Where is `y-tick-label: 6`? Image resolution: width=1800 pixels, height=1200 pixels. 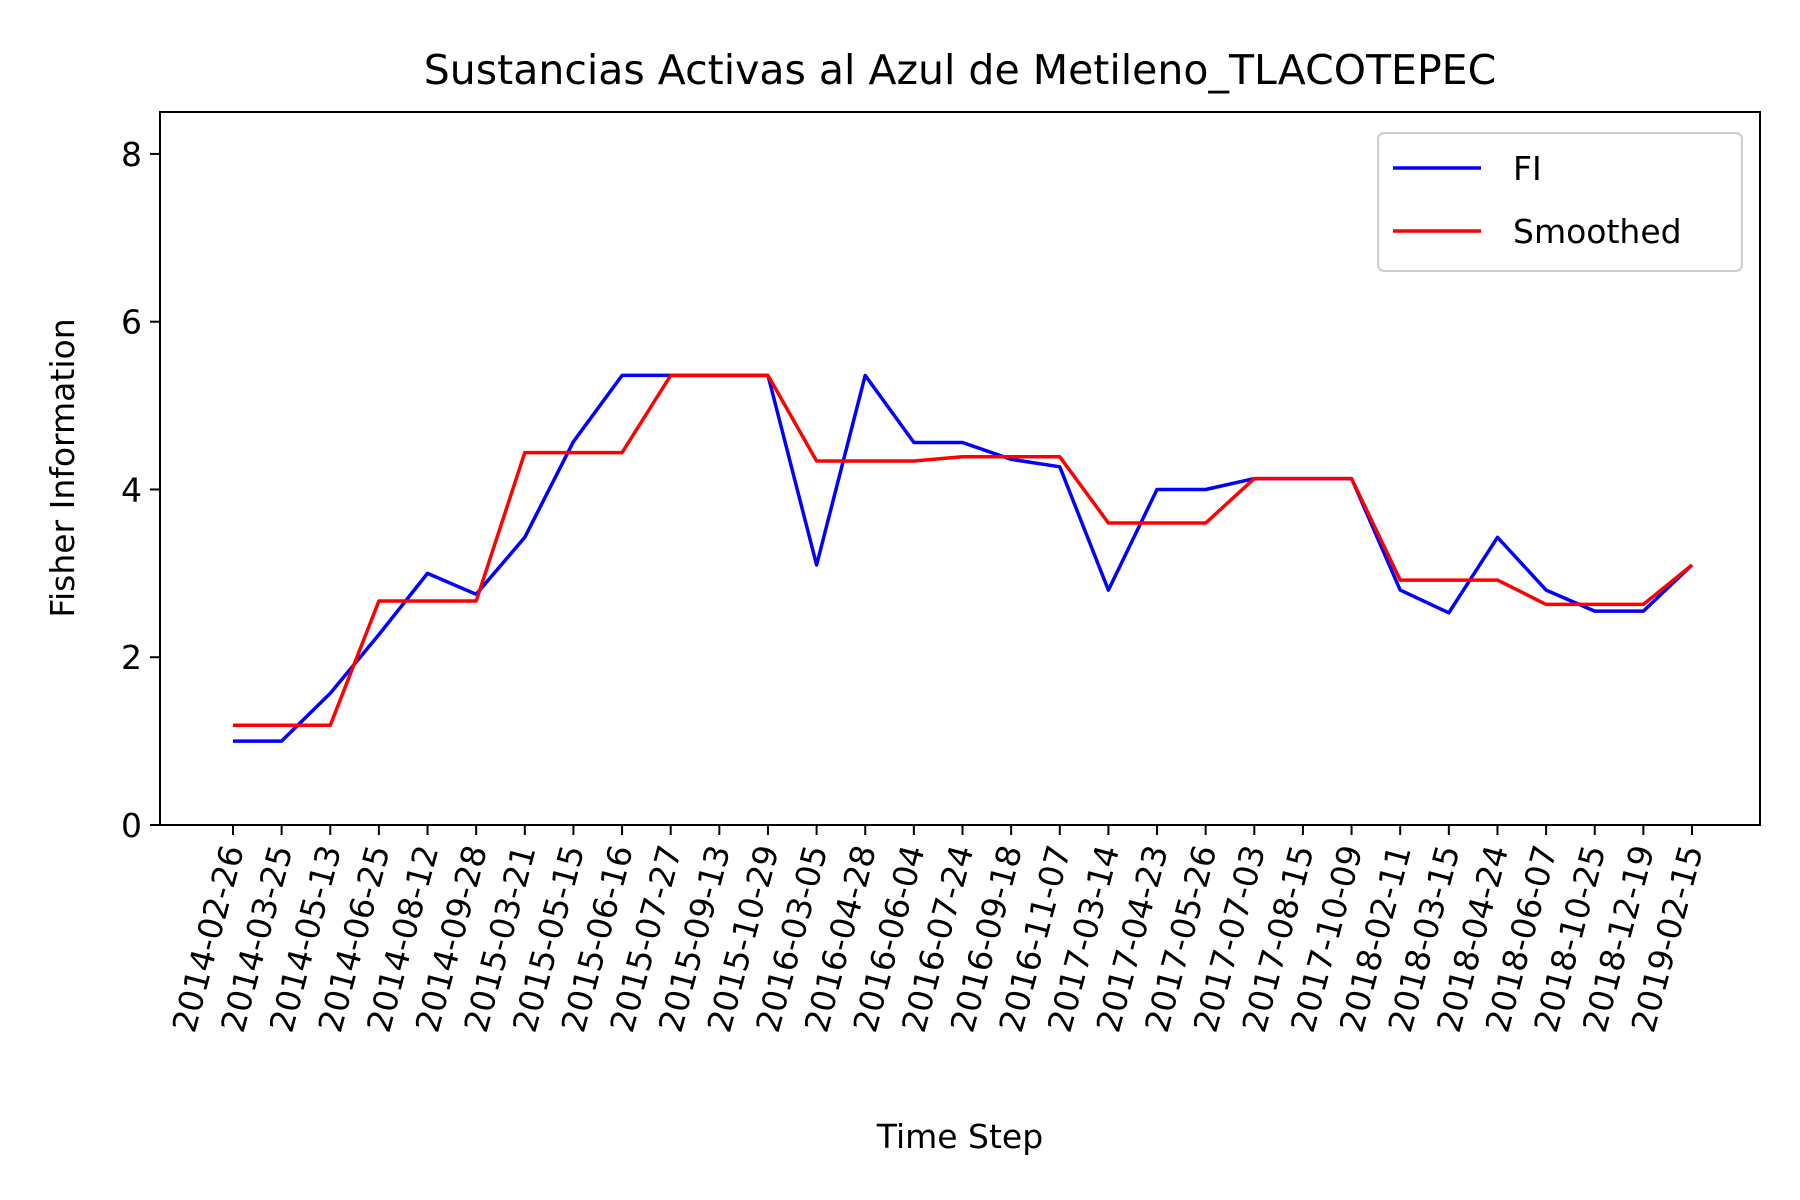 y-tick-label: 6 is located at coordinates (131, 322).